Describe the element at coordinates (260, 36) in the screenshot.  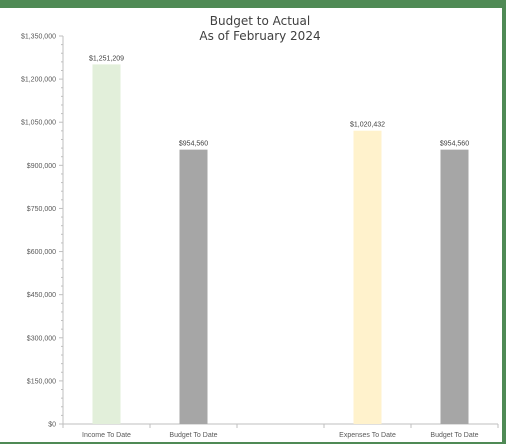
I see `chart-subtitle: As of February 2024` at that location.